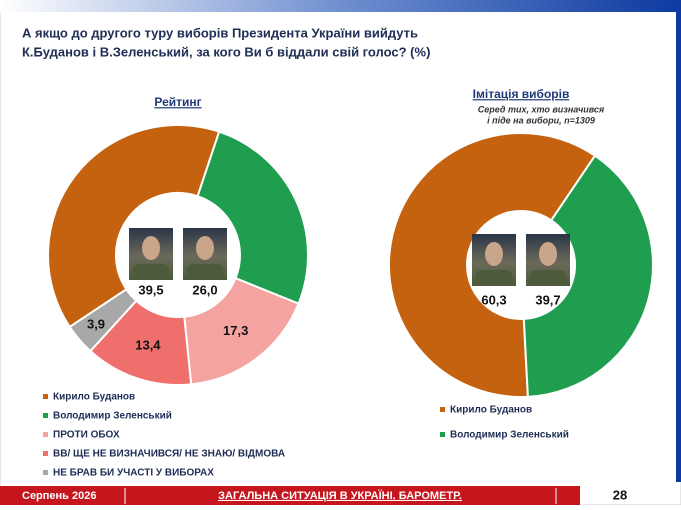 The width and height of the screenshot is (681, 510). I want to click on chart-title: Рейтинг, so click(177, 102).